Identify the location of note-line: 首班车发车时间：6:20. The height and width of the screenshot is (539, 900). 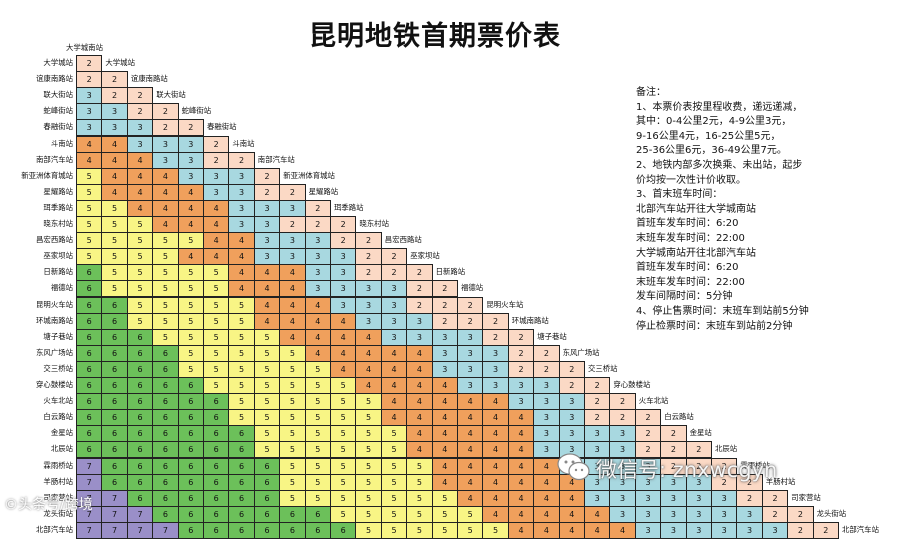
(687, 224).